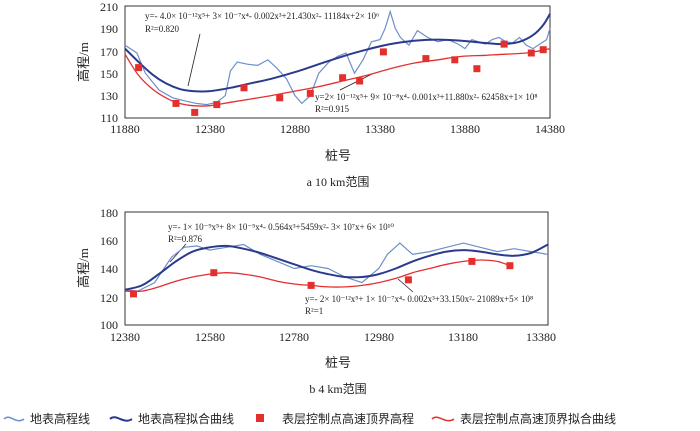 The image size is (700, 431). What do you see at coordinates (186, 418) in the screenshot?
I see `legend-label: 地表高程拟合曲线` at bounding box center [186, 418].